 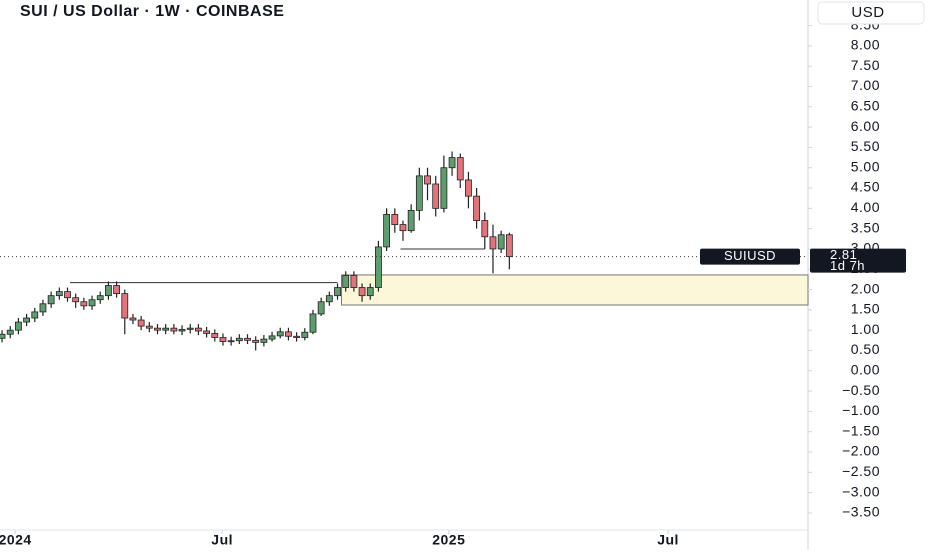 I want to click on y-tick-label: 6.50, so click(x=865, y=106).